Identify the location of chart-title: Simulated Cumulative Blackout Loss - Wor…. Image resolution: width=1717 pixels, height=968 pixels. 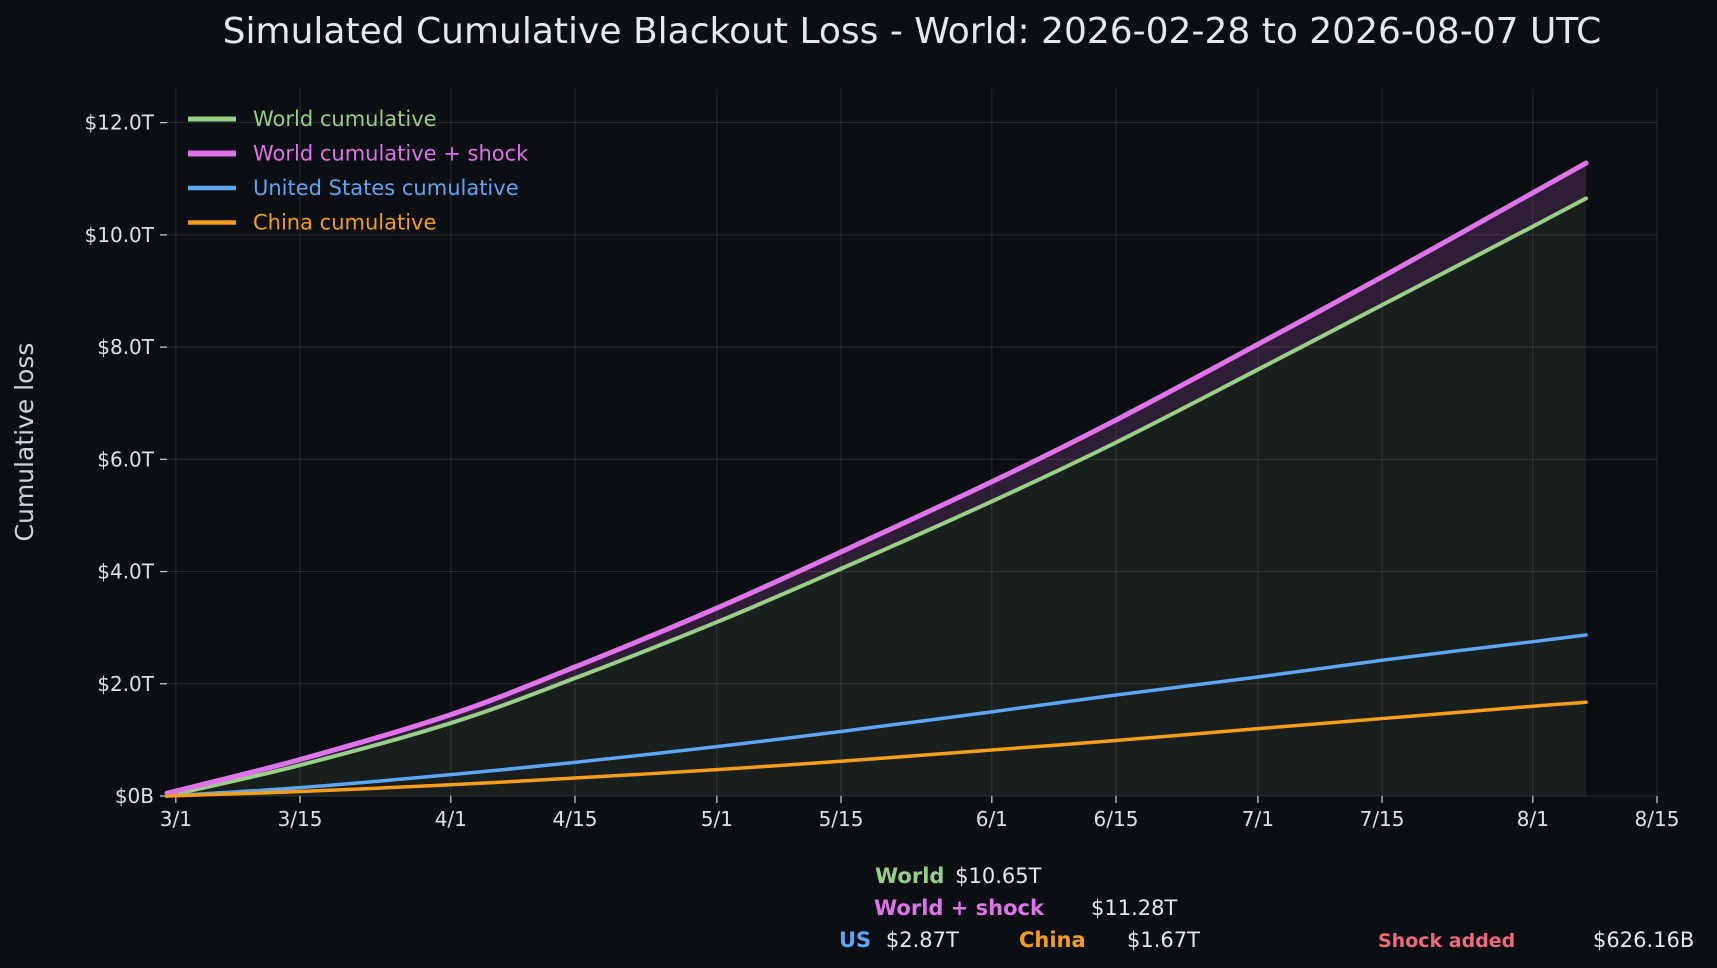
(912, 31).